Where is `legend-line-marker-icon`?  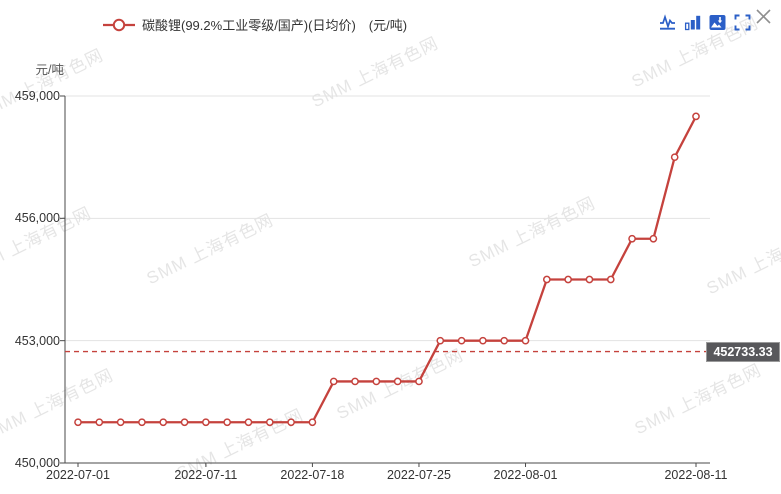 legend-line-marker-icon is located at coordinates (119, 24).